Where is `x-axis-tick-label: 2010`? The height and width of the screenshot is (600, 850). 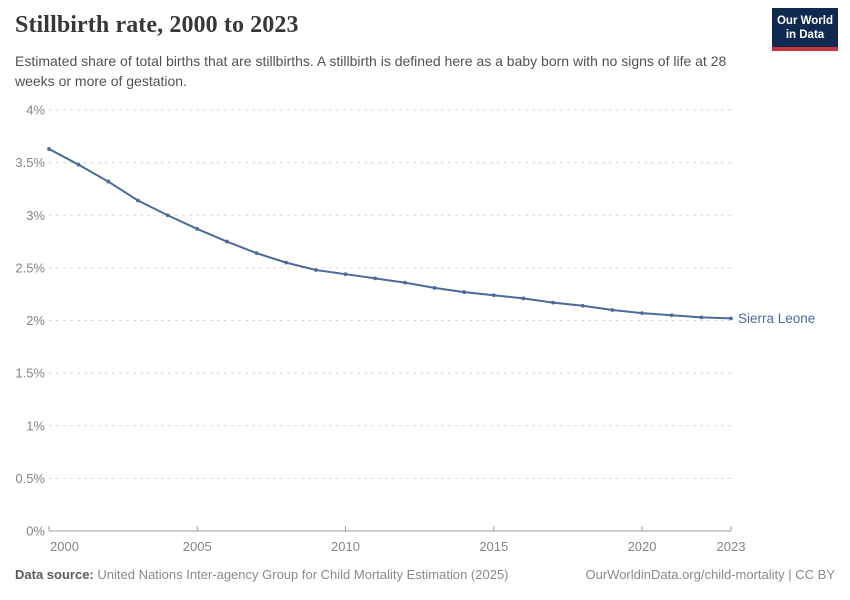 x-axis-tick-label: 2010 is located at coordinates (345, 546).